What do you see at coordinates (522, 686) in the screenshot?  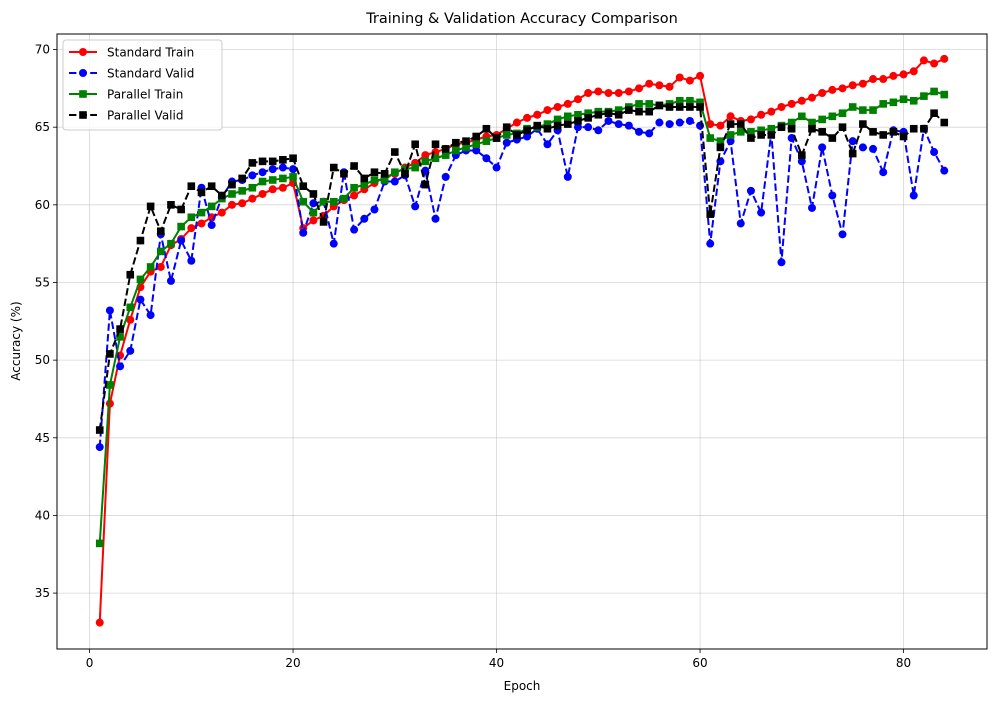 I see `x-axis-label: Epoch` at bounding box center [522, 686].